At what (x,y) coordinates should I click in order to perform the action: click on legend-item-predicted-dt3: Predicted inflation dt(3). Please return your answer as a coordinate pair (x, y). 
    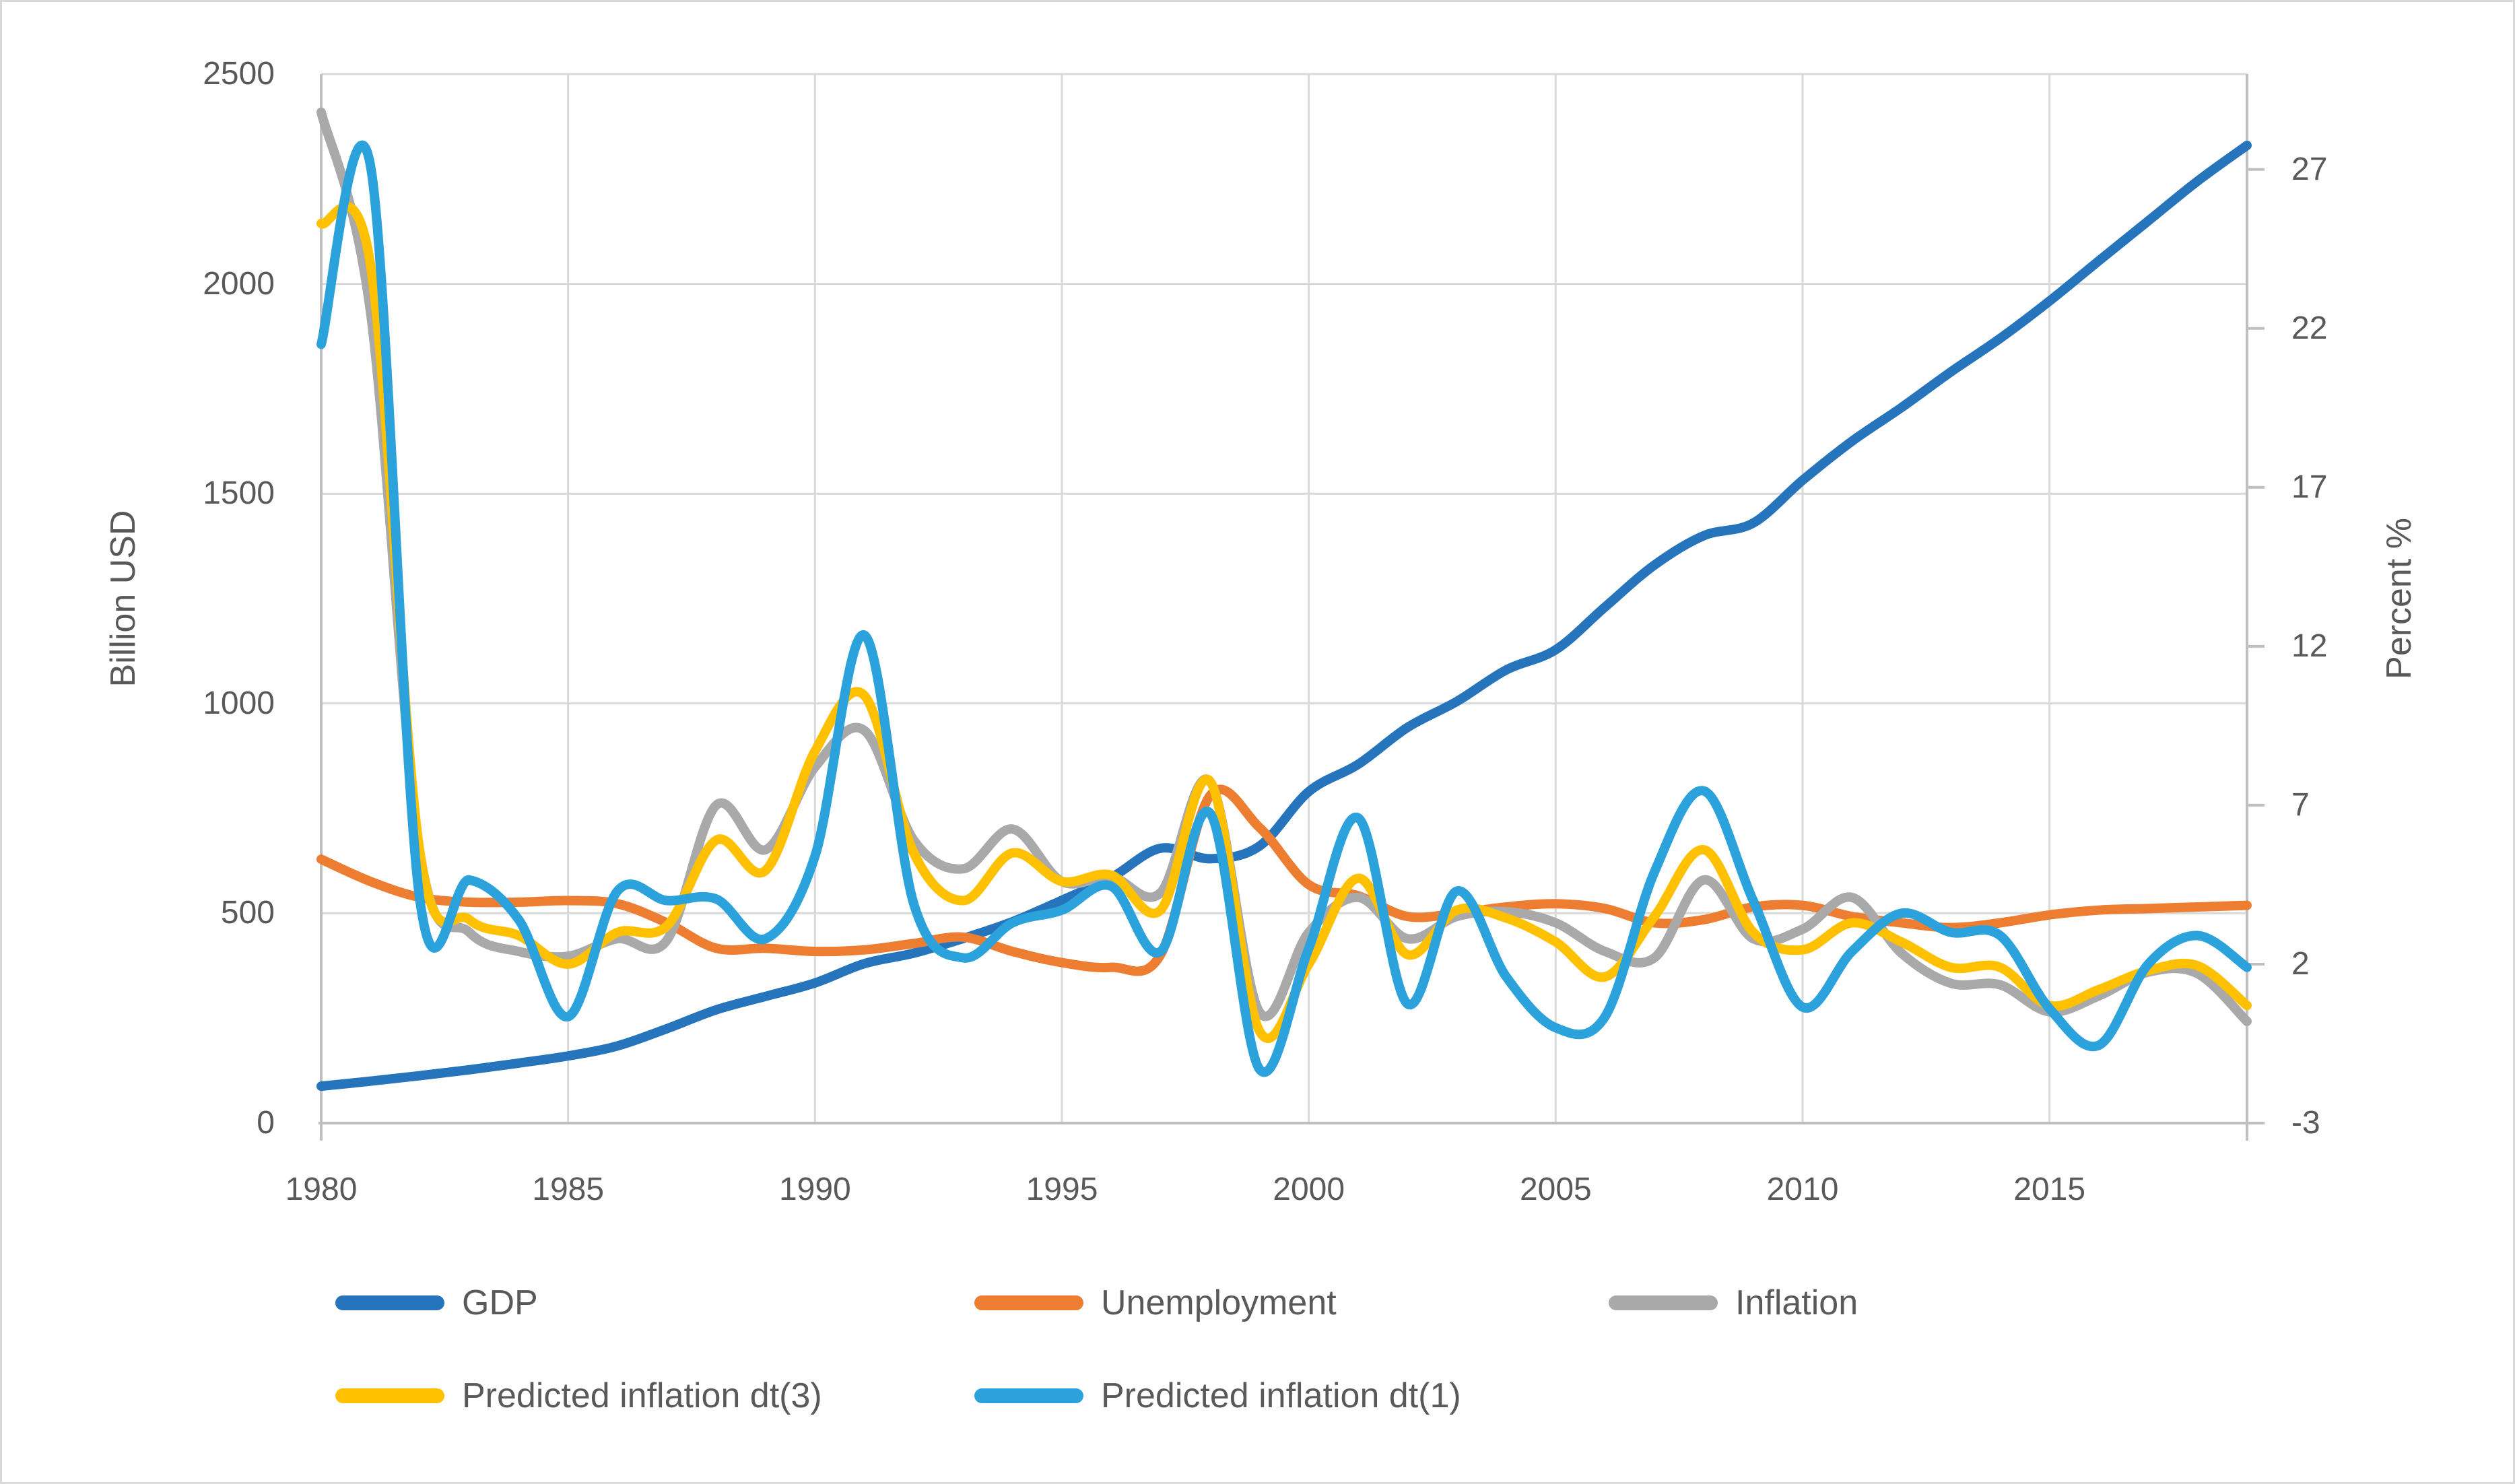
    Looking at the image, I should click on (578, 1395).